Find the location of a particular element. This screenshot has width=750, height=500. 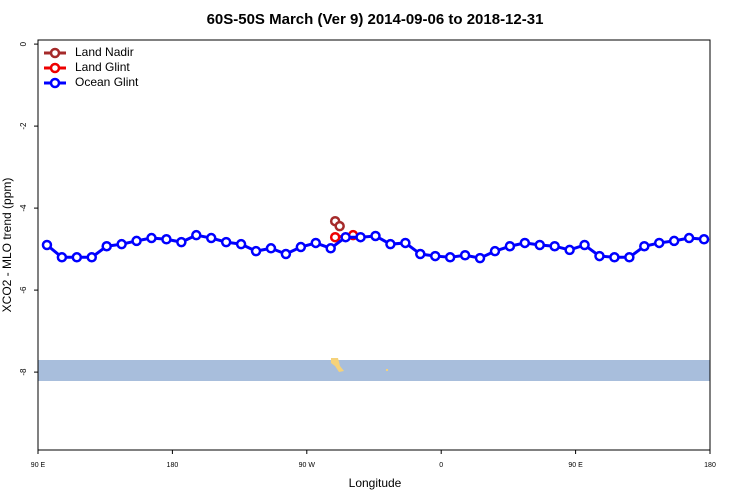

map-band is located at coordinates (374, 370).